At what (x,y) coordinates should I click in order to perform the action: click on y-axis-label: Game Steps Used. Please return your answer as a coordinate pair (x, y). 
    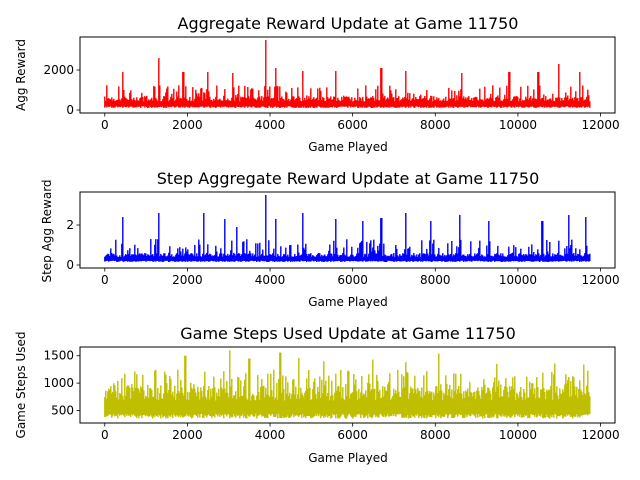
    Looking at the image, I should click on (21, 385).